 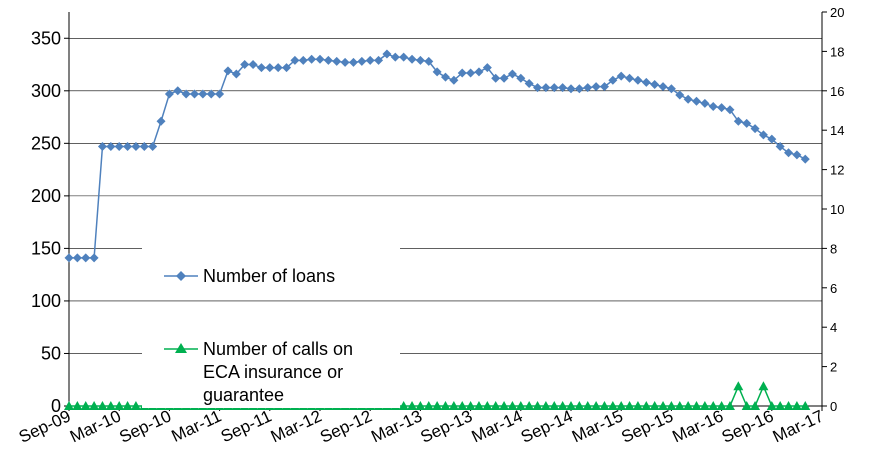 What do you see at coordinates (798, 426) in the screenshot?
I see `x-tick-label: Mar-17` at bounding box center [798, 426].